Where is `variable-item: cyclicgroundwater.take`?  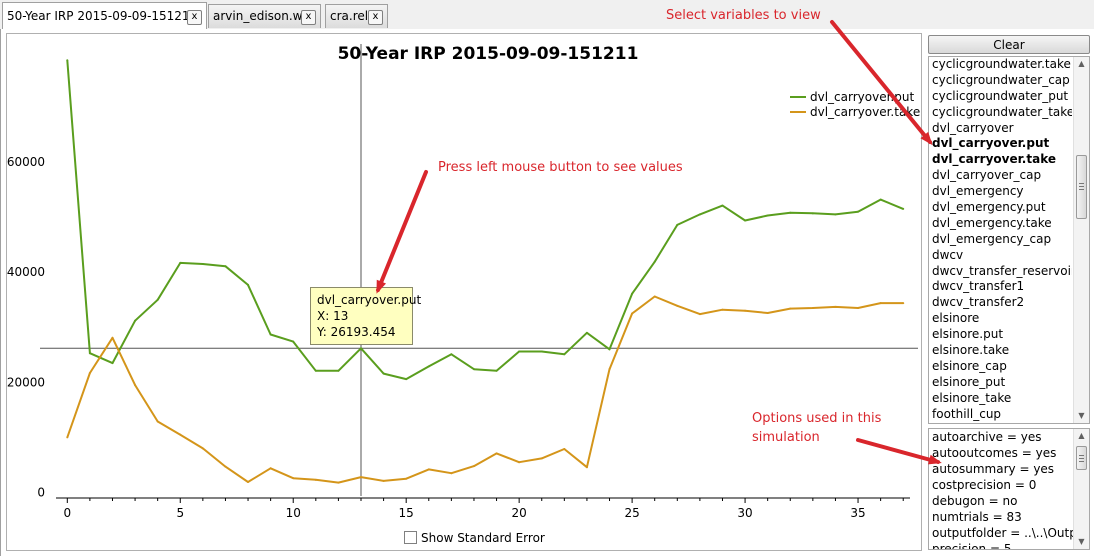
variable-item: cyclicgroundwater.take is located at coordinates (1001, 64).